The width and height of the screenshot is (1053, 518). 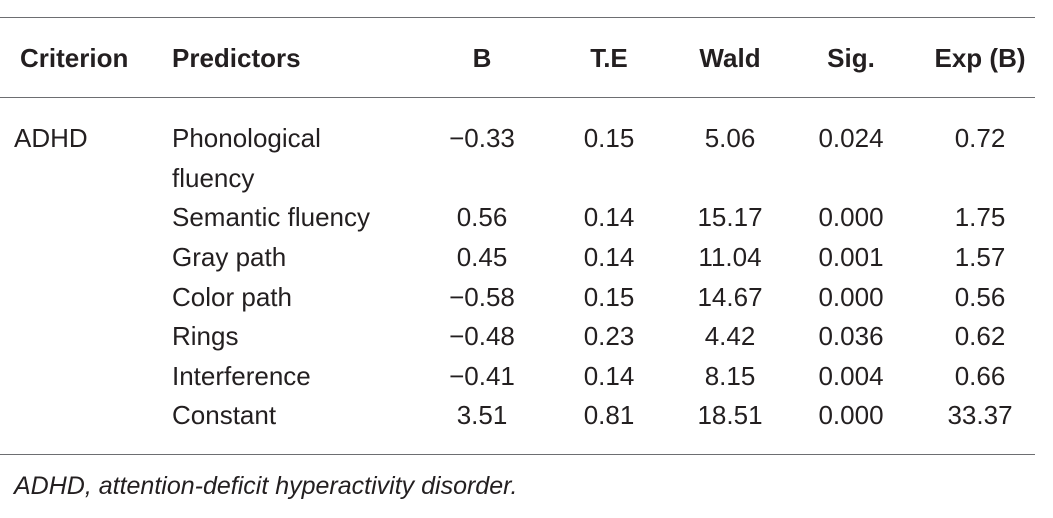 What do you see at coordinates (213, 178) in the screenshot?
I see `predictor-cell-continued: fluency` at bounding box center [213, 178].